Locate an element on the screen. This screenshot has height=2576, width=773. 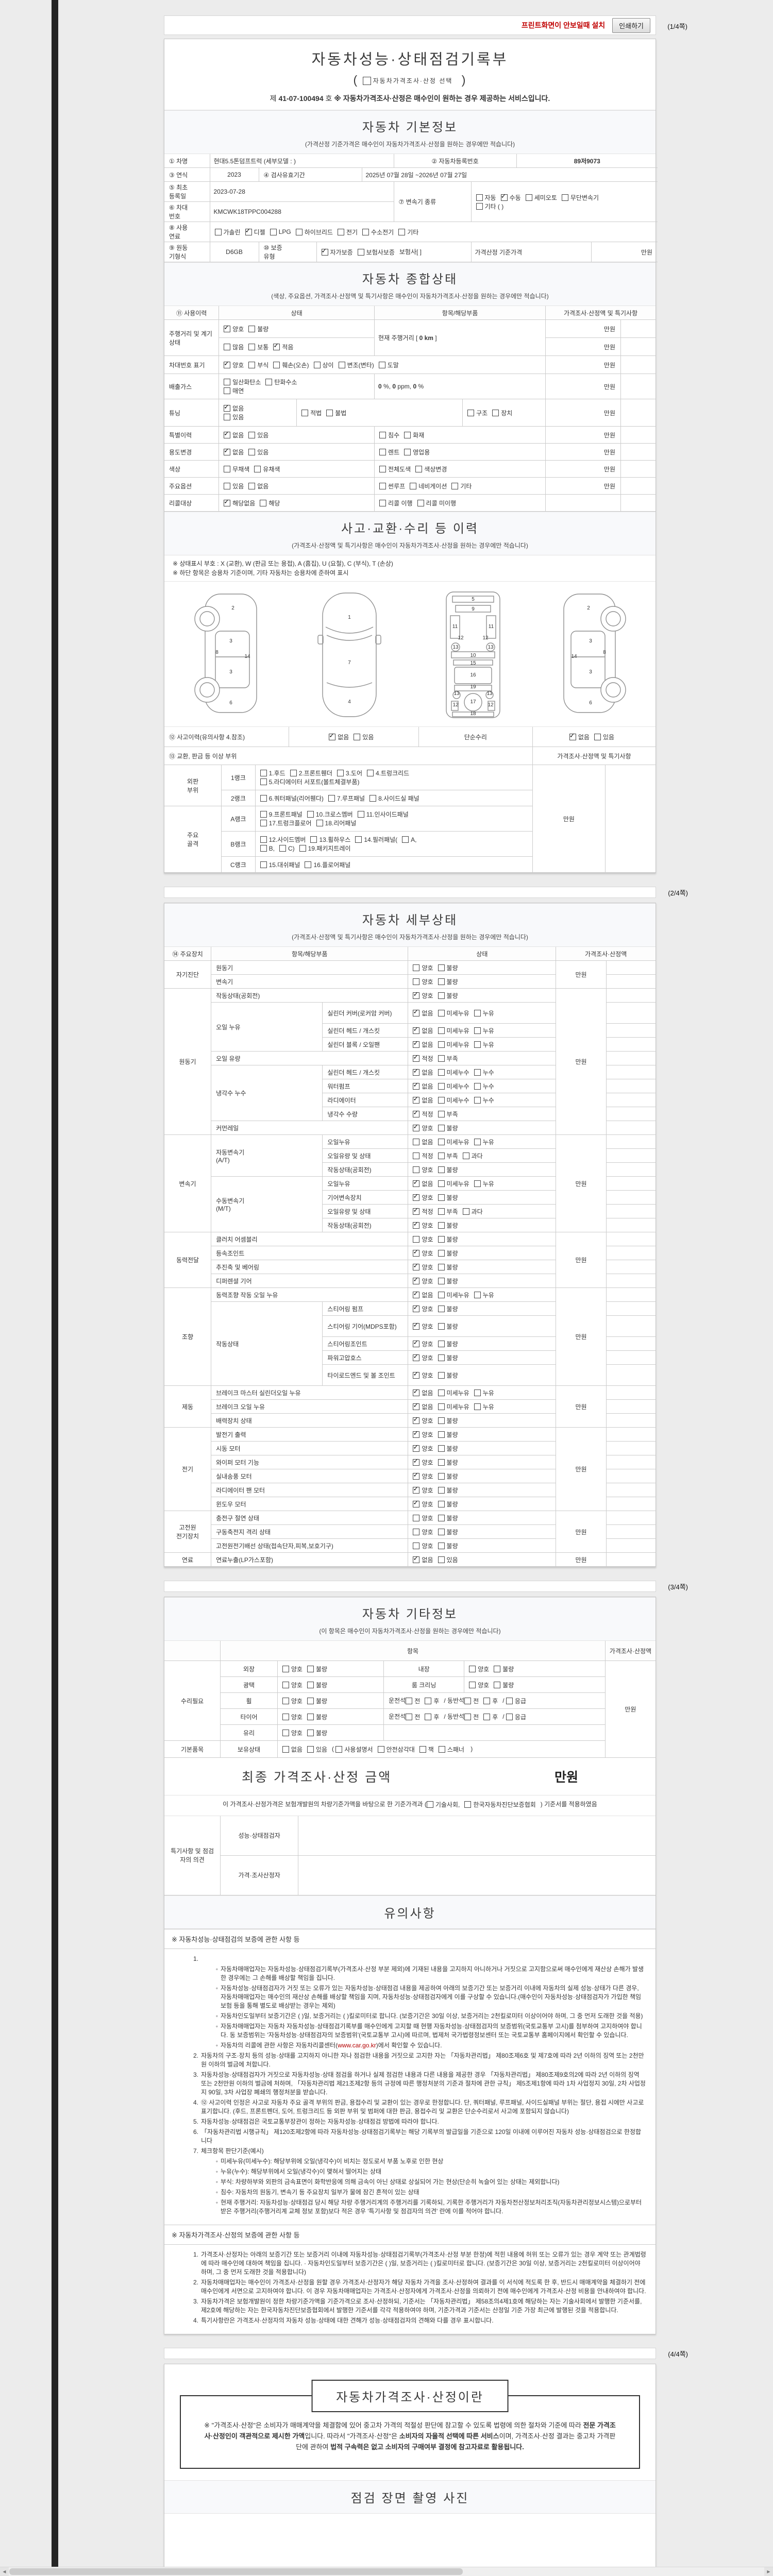
checkbox-option: 화재 is located at coordinates (414, 435).